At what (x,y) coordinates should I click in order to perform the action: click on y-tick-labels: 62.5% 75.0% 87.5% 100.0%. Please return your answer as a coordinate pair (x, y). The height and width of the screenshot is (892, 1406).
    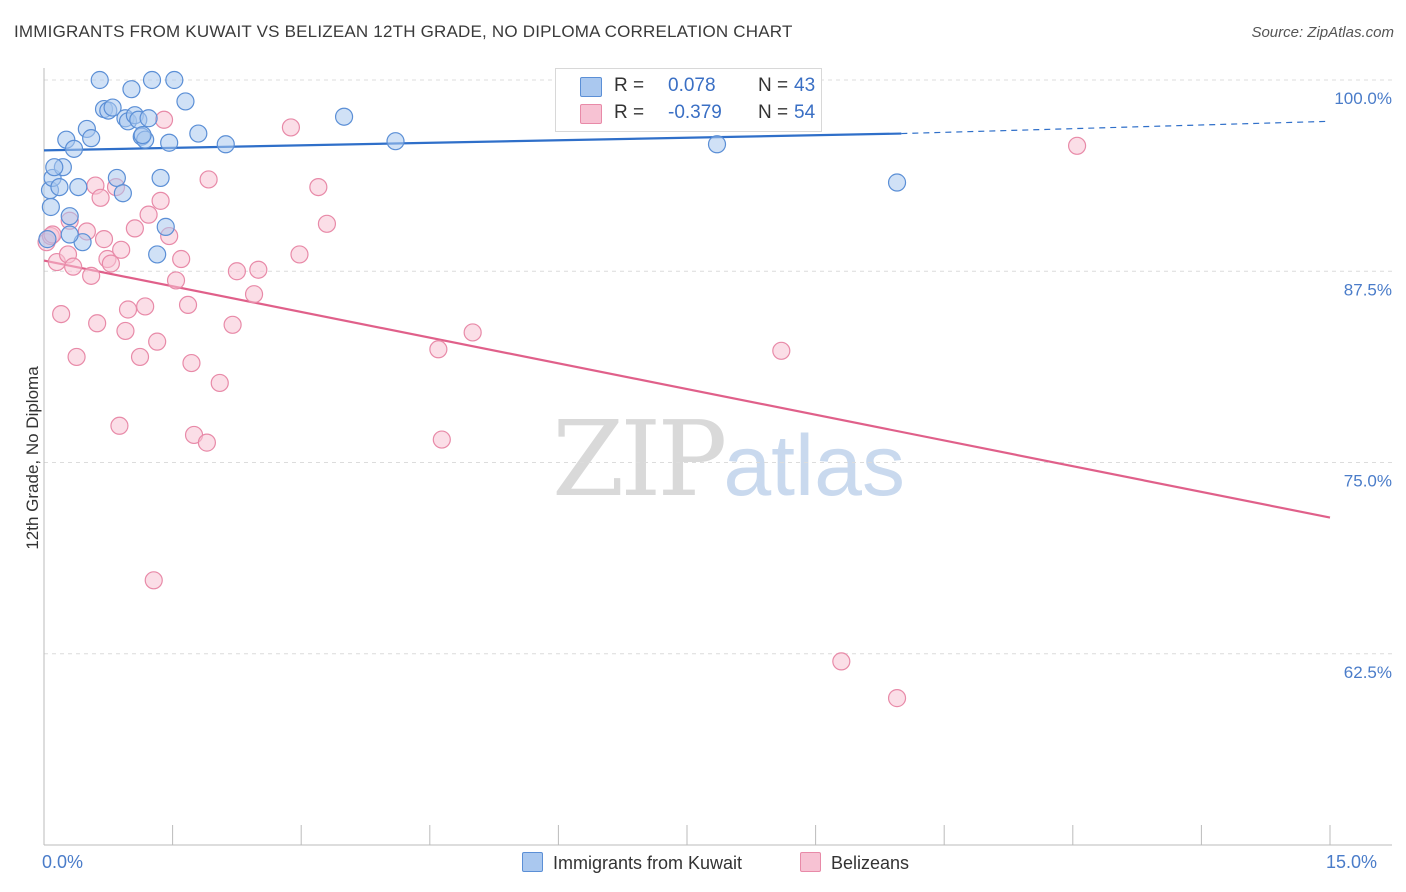
    Looking at the image, I should click on (1363, 385).